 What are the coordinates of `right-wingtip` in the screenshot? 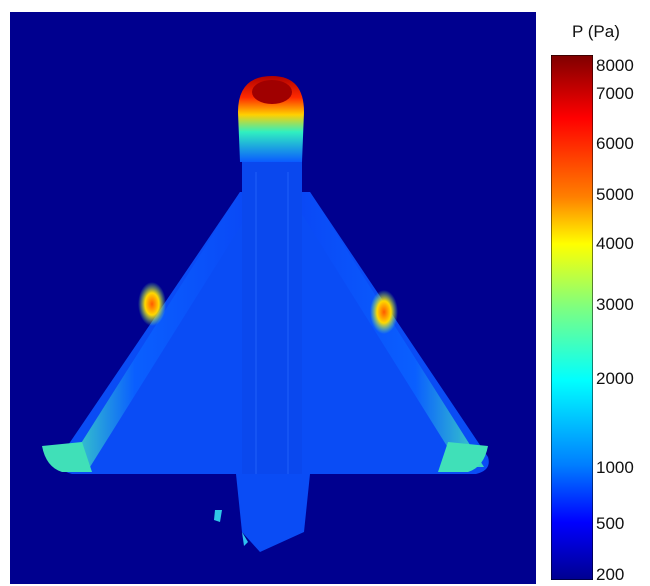 It's located at (463, 457).